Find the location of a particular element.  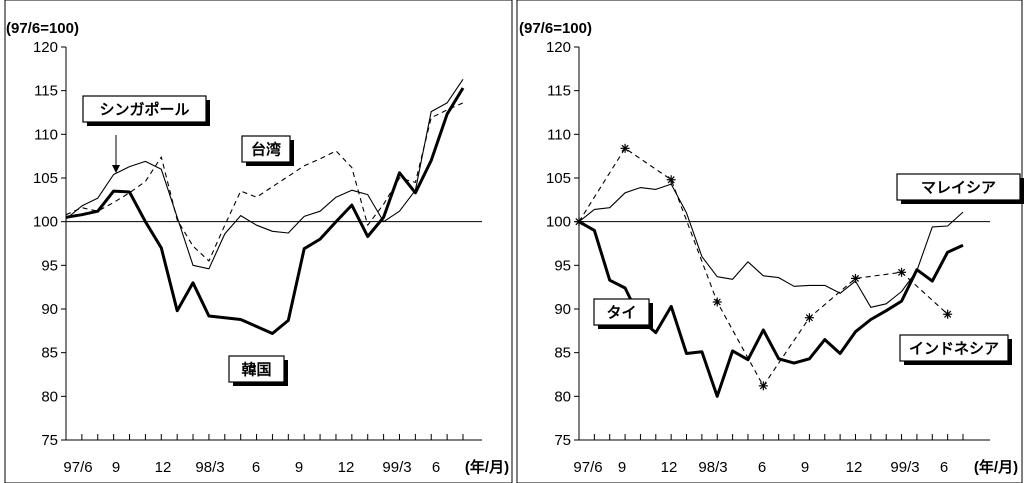

series-label-2: タイ is located at coordinates (623, 313).